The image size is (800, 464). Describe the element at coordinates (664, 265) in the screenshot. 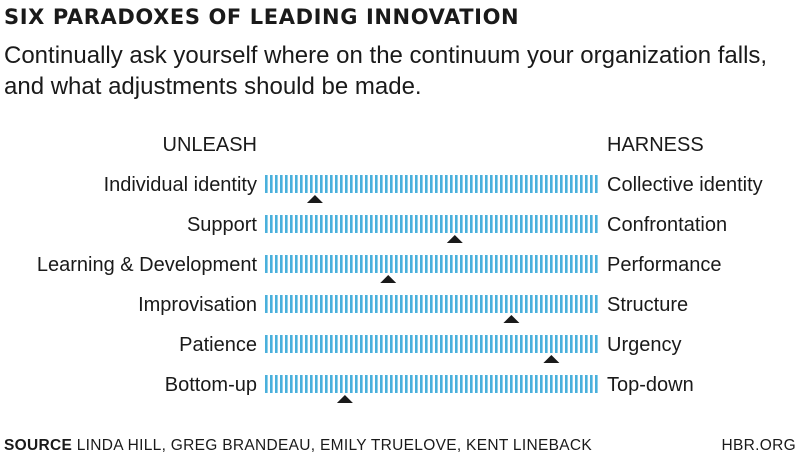

I see `row-right-label: Performance` at that location.